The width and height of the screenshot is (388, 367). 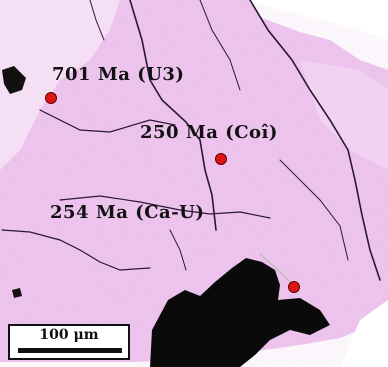 What do you see at coordinates (240, 312) in the screenshot?
I see `black-void` at bounding box center [240, 312].